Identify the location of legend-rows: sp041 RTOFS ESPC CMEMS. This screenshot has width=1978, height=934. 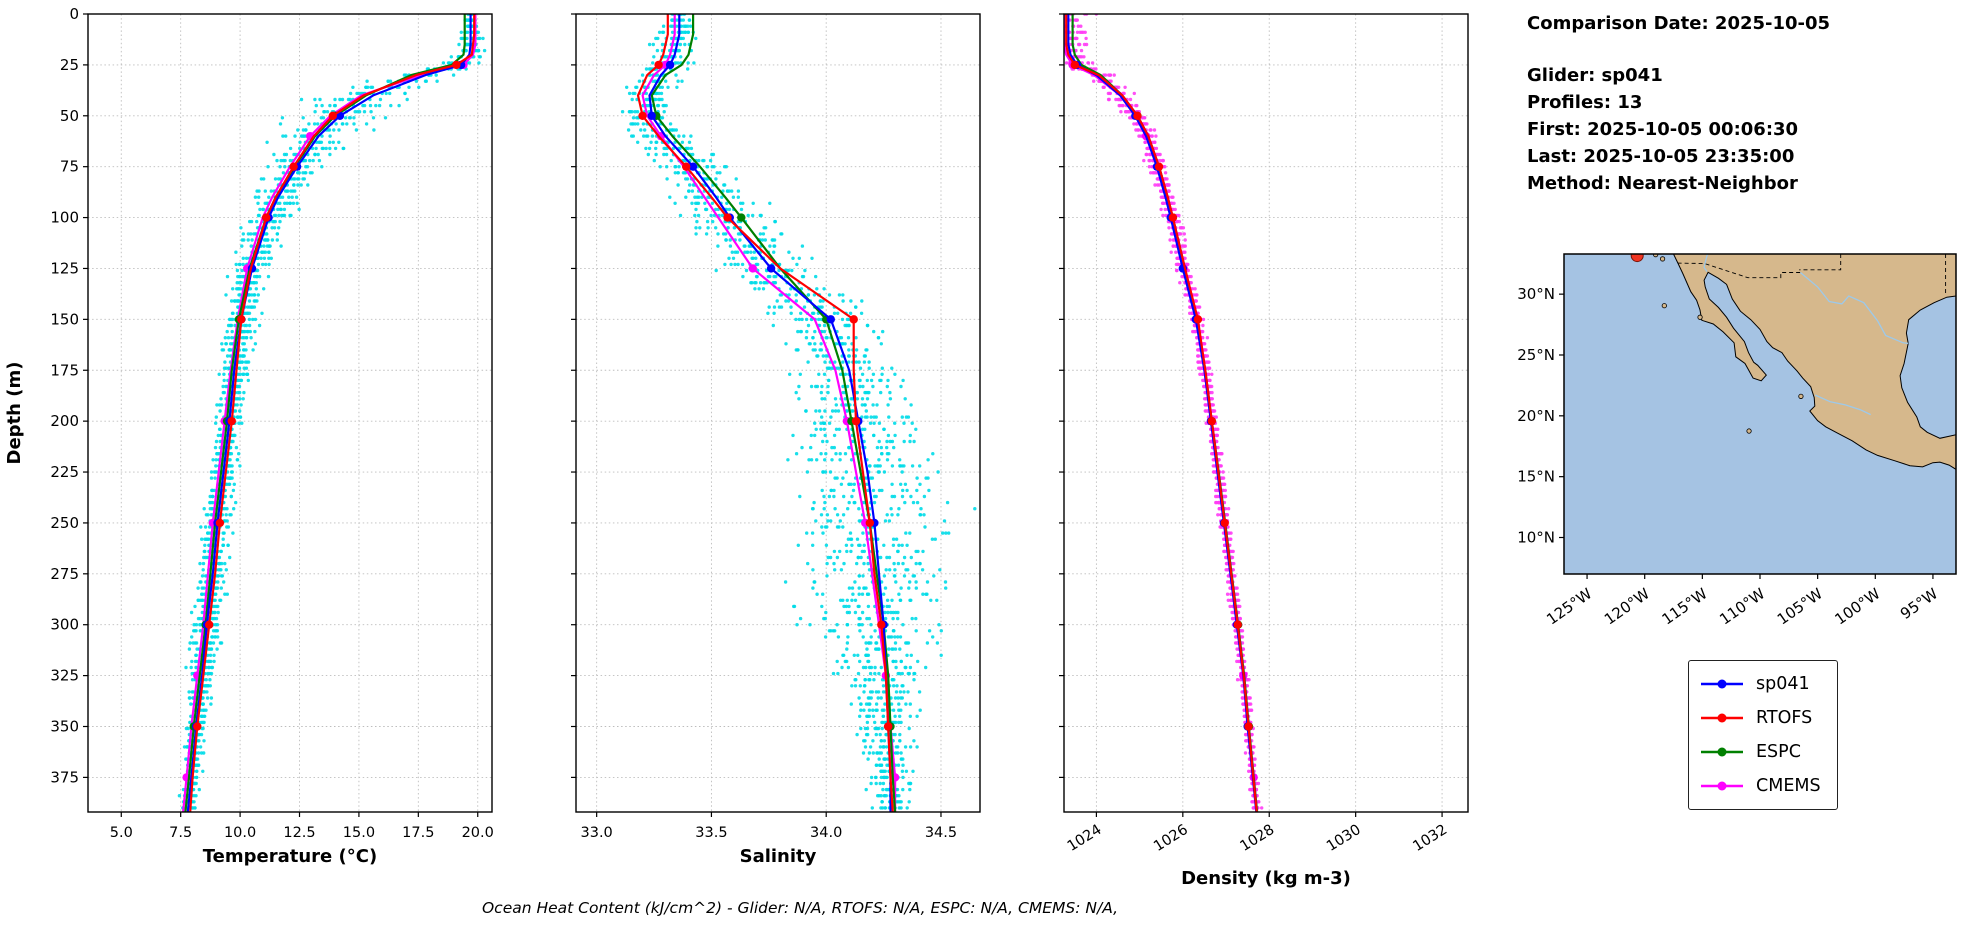
(1760, 735).